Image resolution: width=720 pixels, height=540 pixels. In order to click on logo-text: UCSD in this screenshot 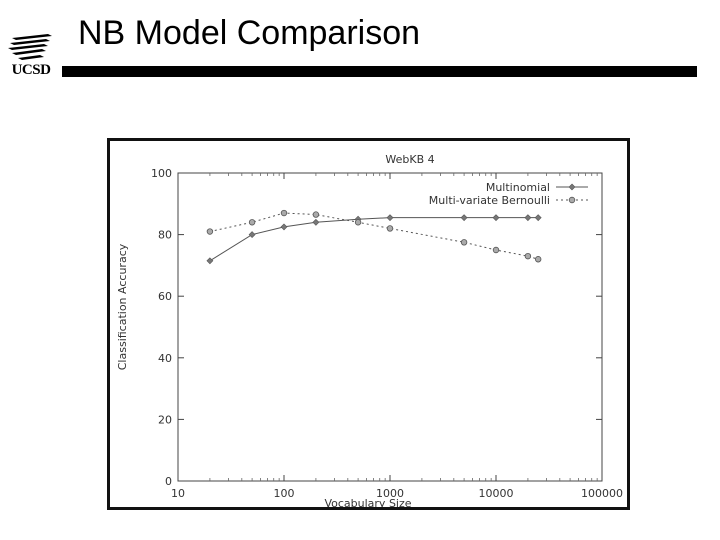, I will do `click(31, 70)`.